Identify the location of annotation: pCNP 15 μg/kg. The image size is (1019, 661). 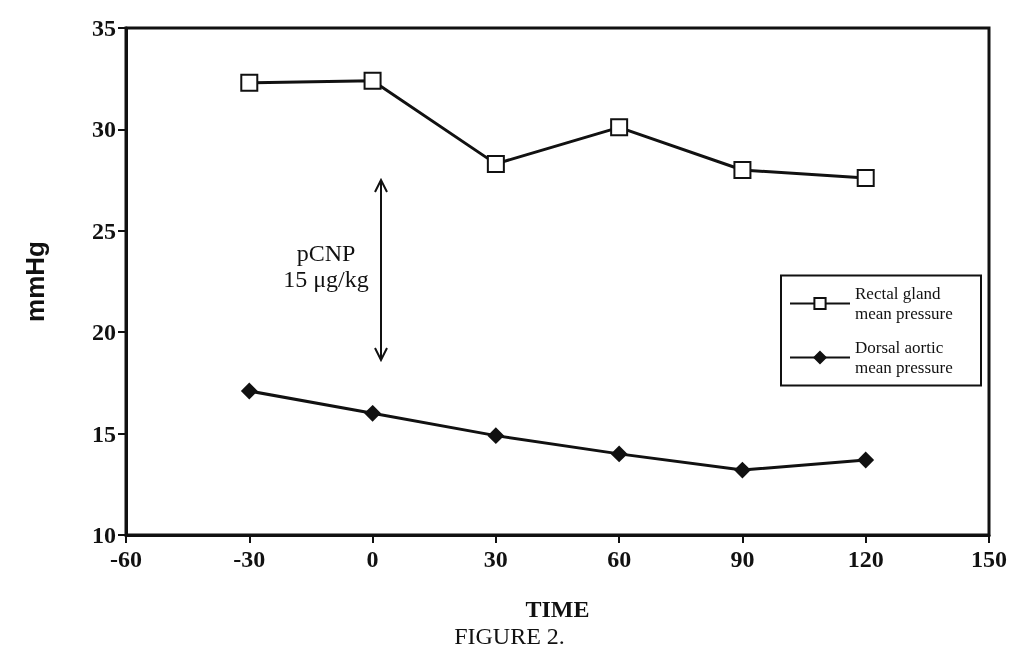
(326, 266).